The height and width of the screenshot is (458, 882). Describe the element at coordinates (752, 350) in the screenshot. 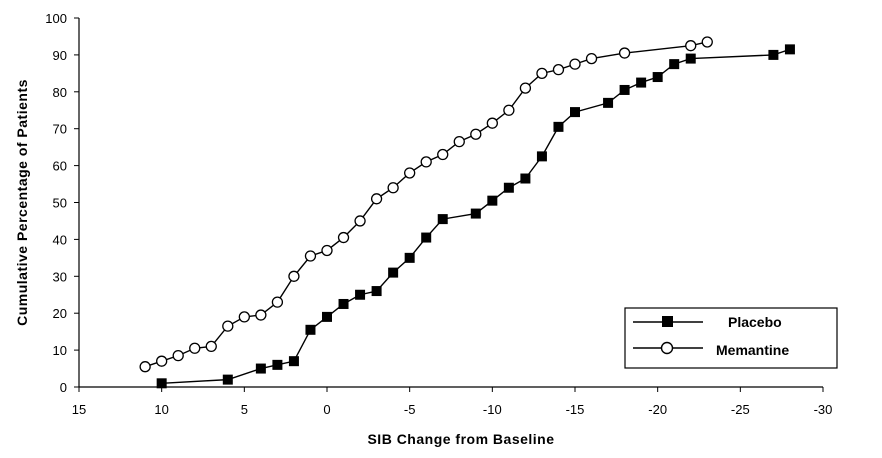

I see `legend-memantine-label: Memantine` at that location.